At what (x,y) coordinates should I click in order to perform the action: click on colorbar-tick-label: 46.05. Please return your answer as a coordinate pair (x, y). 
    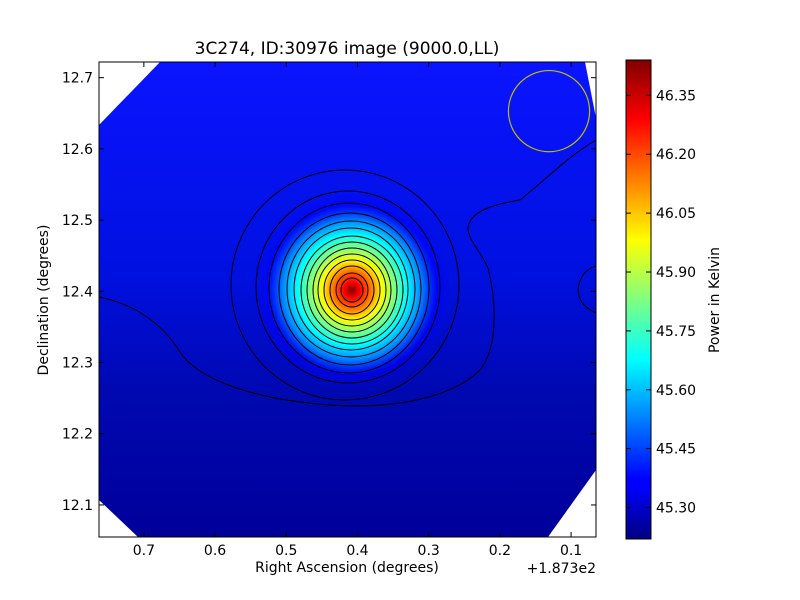
    Looking at the image, I should click on (676, 214).